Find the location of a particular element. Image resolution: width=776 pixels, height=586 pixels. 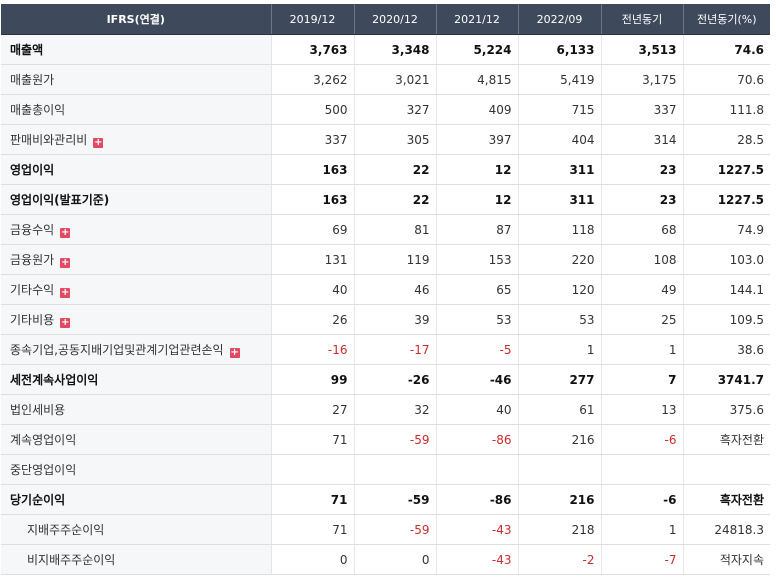

row-label-cell: 종속기업,공동지배기업및관계기업관련손익 + is located at coordinates (136, 349).